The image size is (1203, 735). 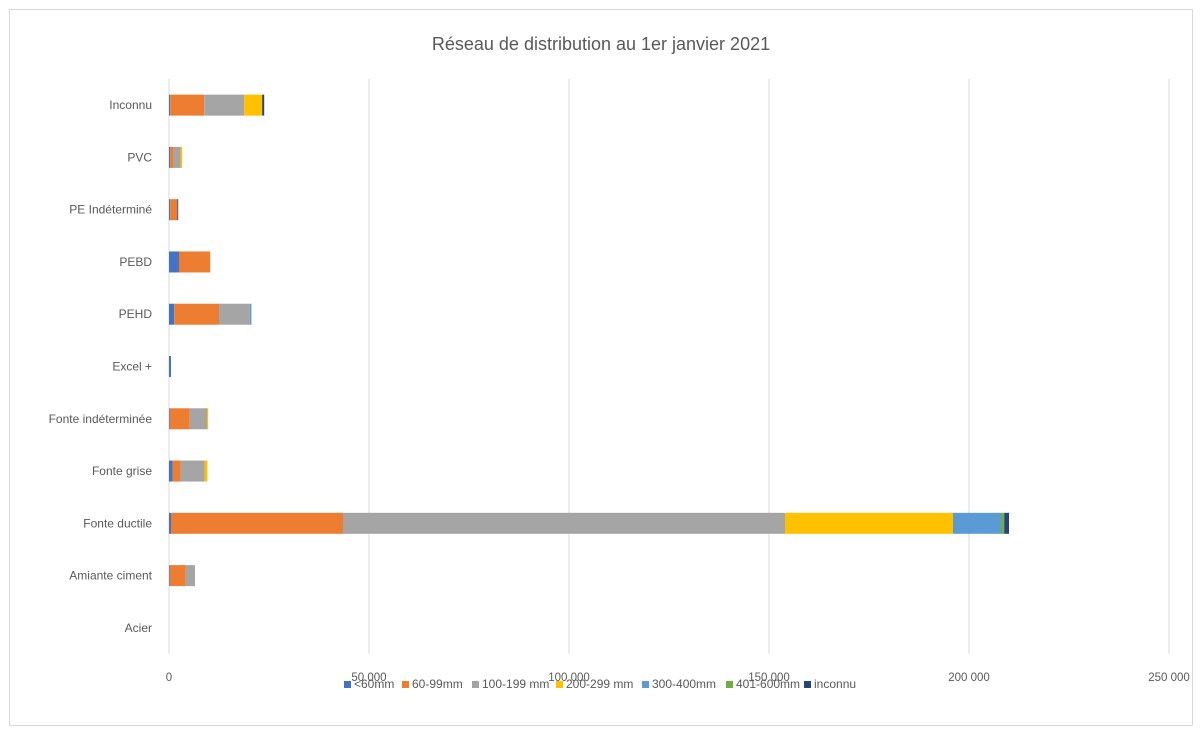 I want to click on legend-item: 100-199 mm, so click(x=510, y=684).